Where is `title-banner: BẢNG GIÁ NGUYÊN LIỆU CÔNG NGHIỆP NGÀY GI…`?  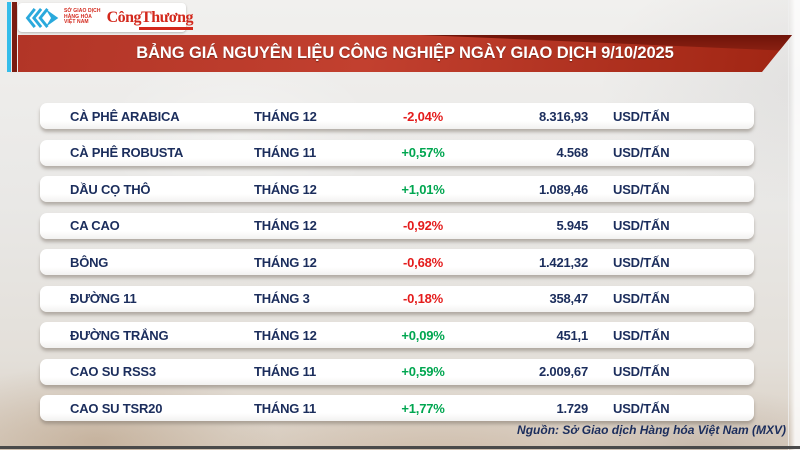 title-banner: BẢNG GIÁ NGUYÊN LIỆU CÔNG NGHIỆP NGÀY GI… is located at coordinates (405, 53).